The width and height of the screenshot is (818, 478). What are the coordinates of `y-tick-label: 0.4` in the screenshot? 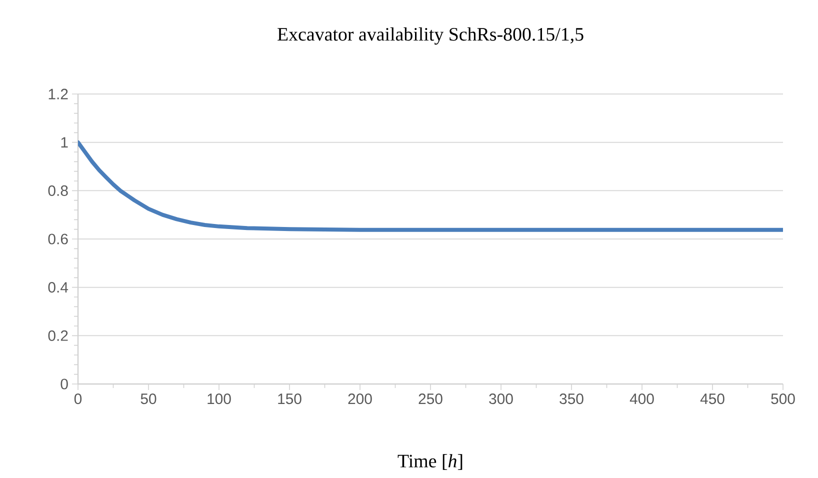 It's located at (58, 287).